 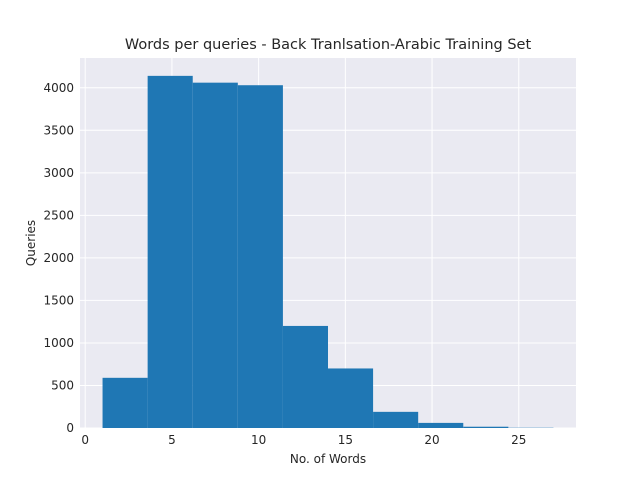 What do you see at coordinates (58, 130) in the screenshot?
I see `y-tick-label: 3500` at bounding box center [58, 130].